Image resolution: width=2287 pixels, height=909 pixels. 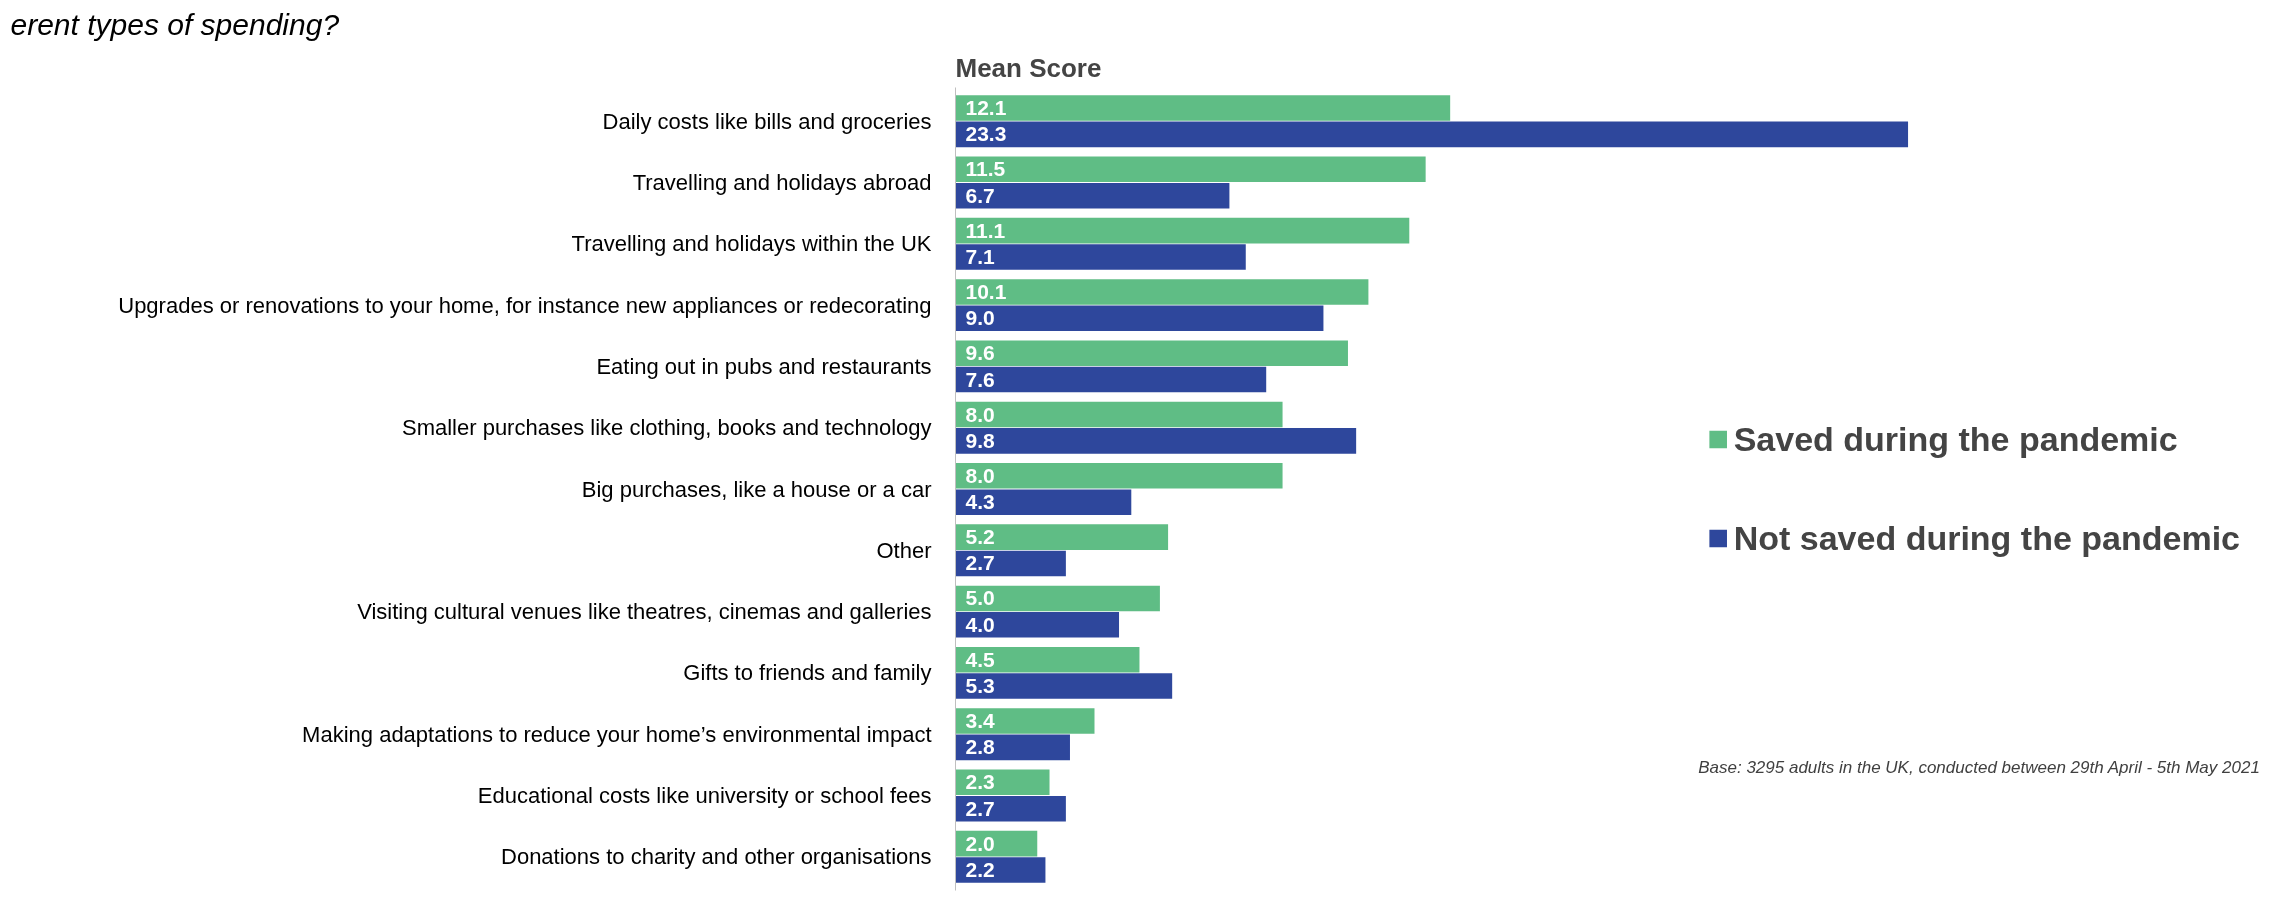 I want to click on y-tick-label: Travelling and holidays within the UK, so click(x=751, y=244).